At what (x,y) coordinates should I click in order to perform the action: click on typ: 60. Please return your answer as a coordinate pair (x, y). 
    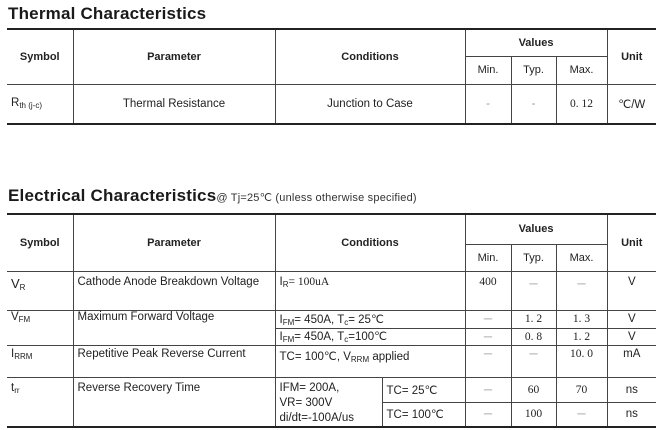
    Looking at the image, I should click on (533, 389).